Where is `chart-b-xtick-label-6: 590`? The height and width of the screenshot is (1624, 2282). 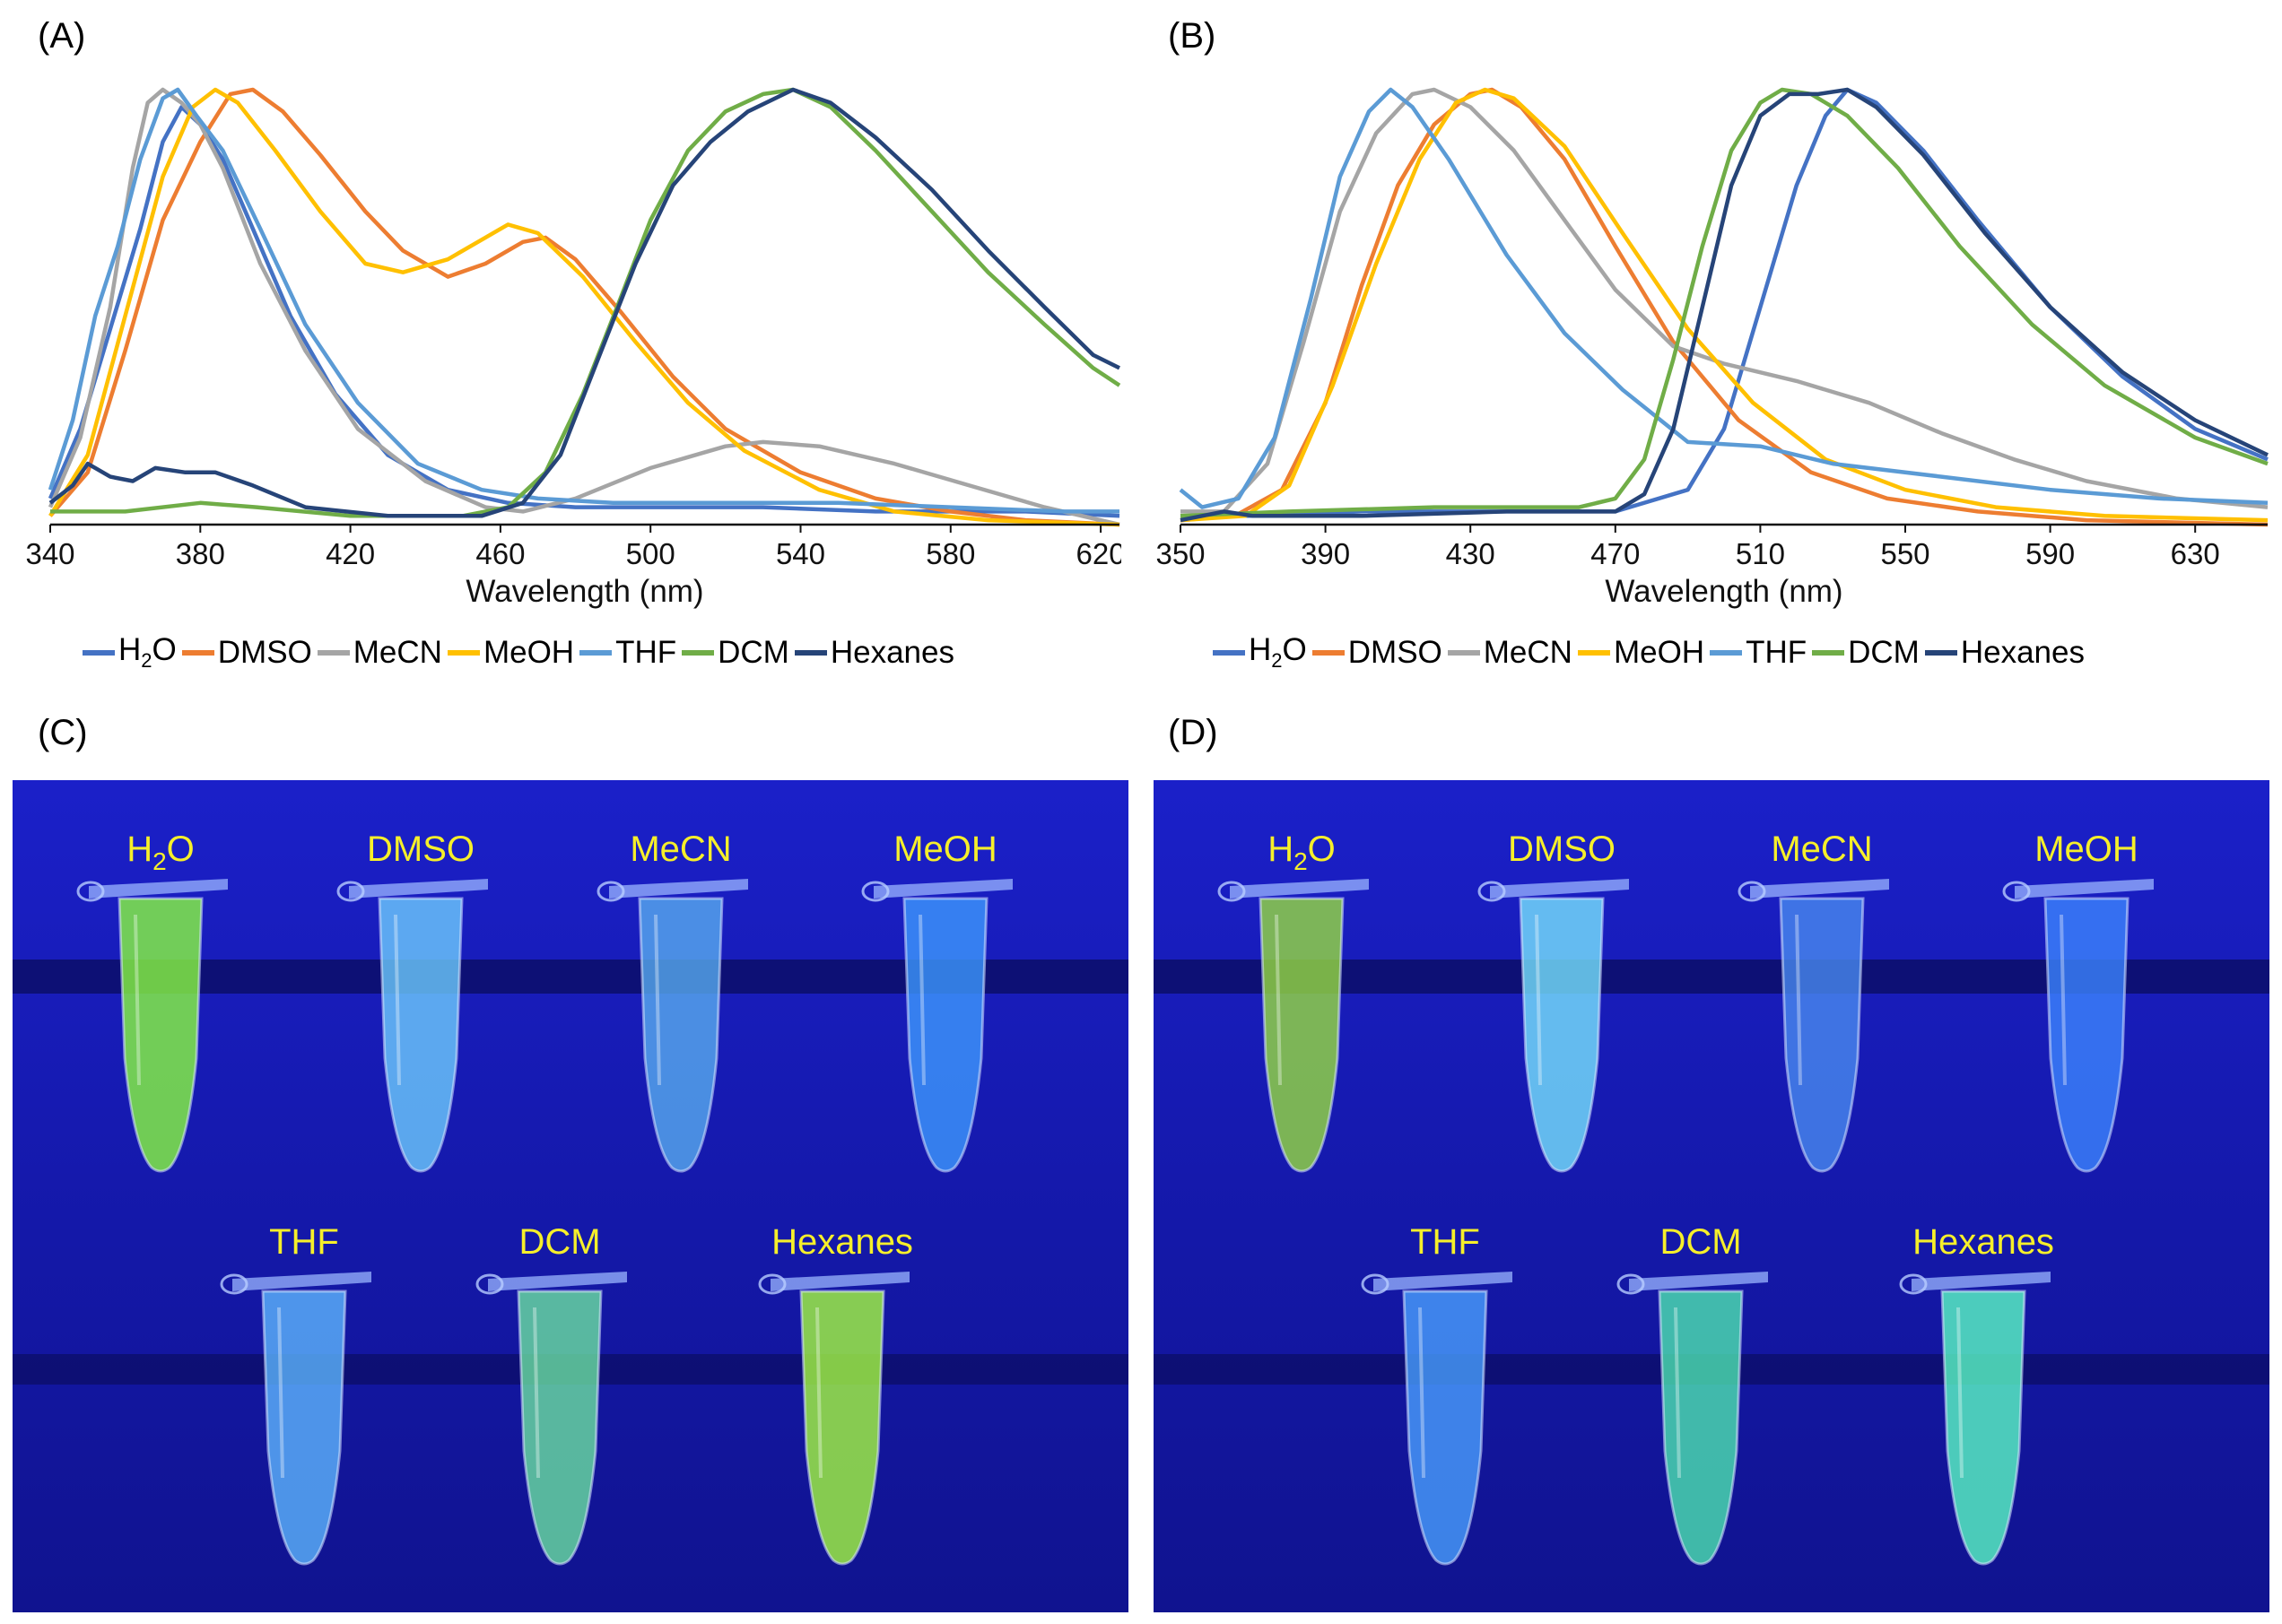
chart-b-xtick-label-6: 590 is located at coordinates (2050, 553).